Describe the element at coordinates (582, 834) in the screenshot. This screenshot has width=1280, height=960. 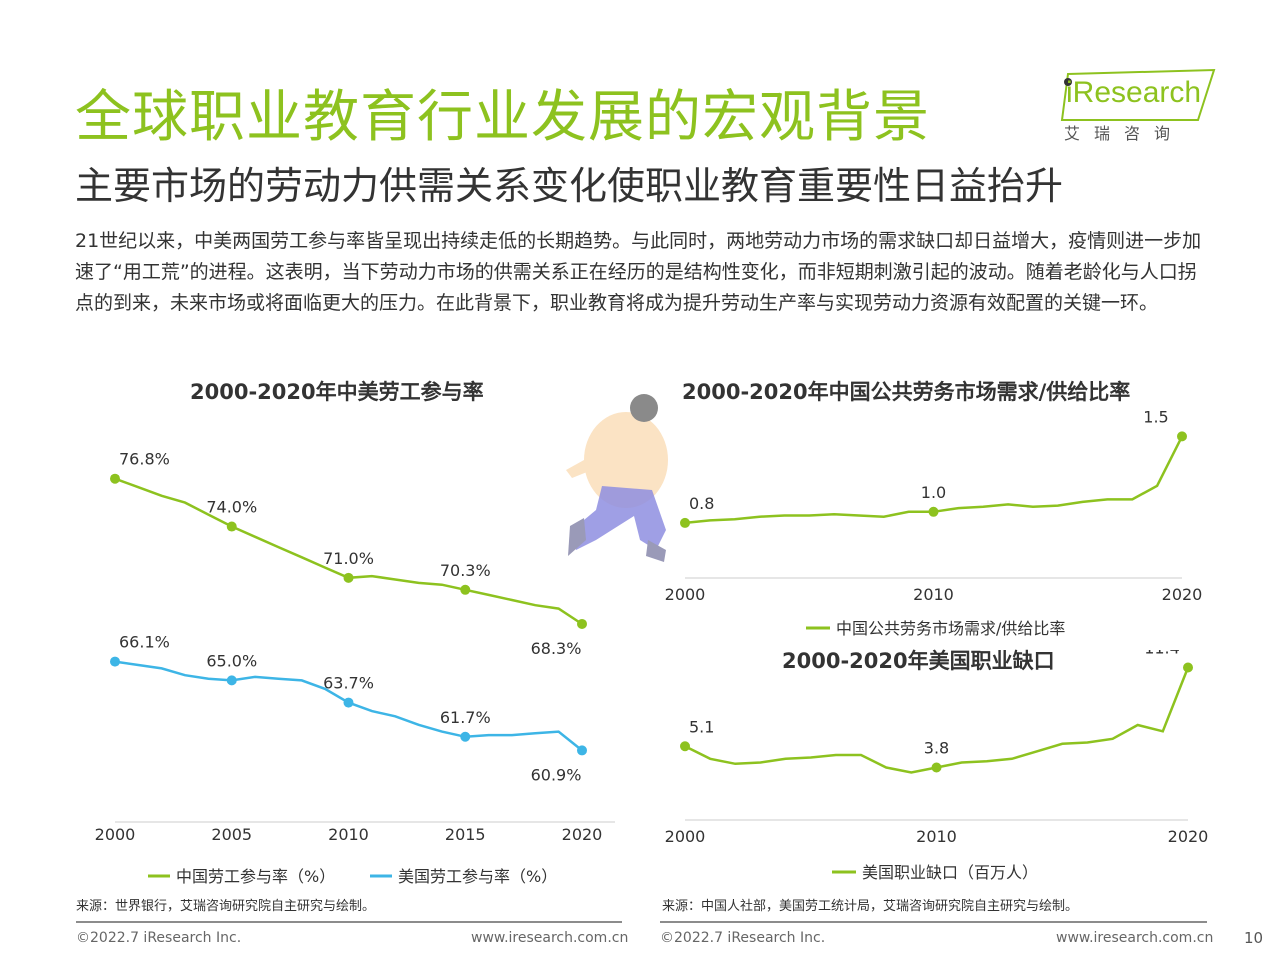
I see `chart1-xtick-2020: 2020` at that location.